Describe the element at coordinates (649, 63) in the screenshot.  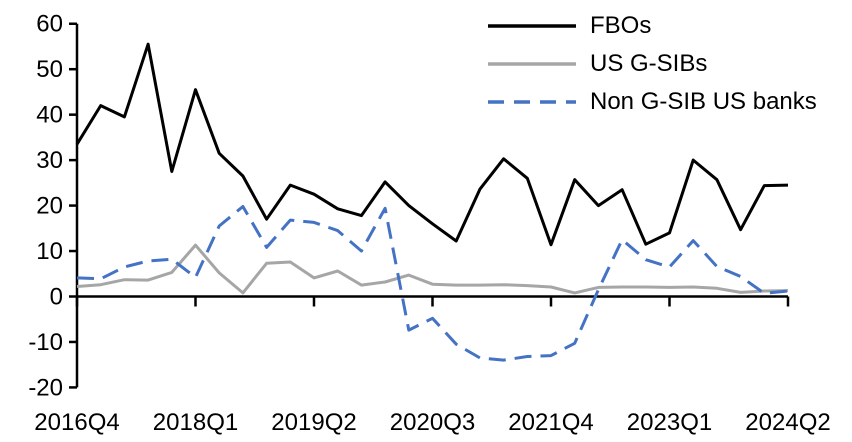
I see `legend-label-us-gsibs: US G-SIBs` at that location.